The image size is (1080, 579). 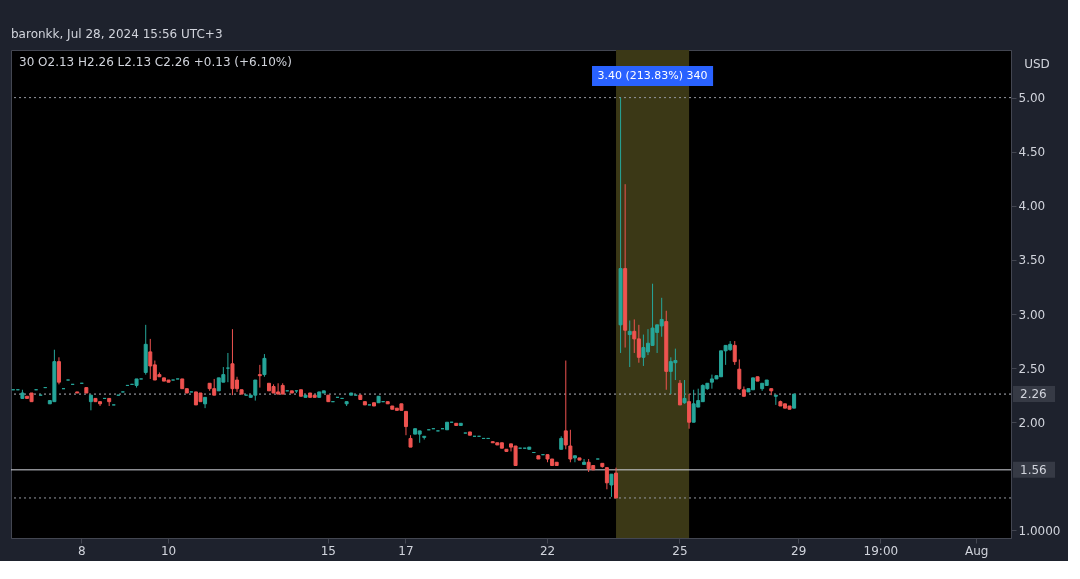 What do you see at coordinates (799, 550) in the screenshot?
I see `x-tick-label: 29` at bounding box center [799, 550].